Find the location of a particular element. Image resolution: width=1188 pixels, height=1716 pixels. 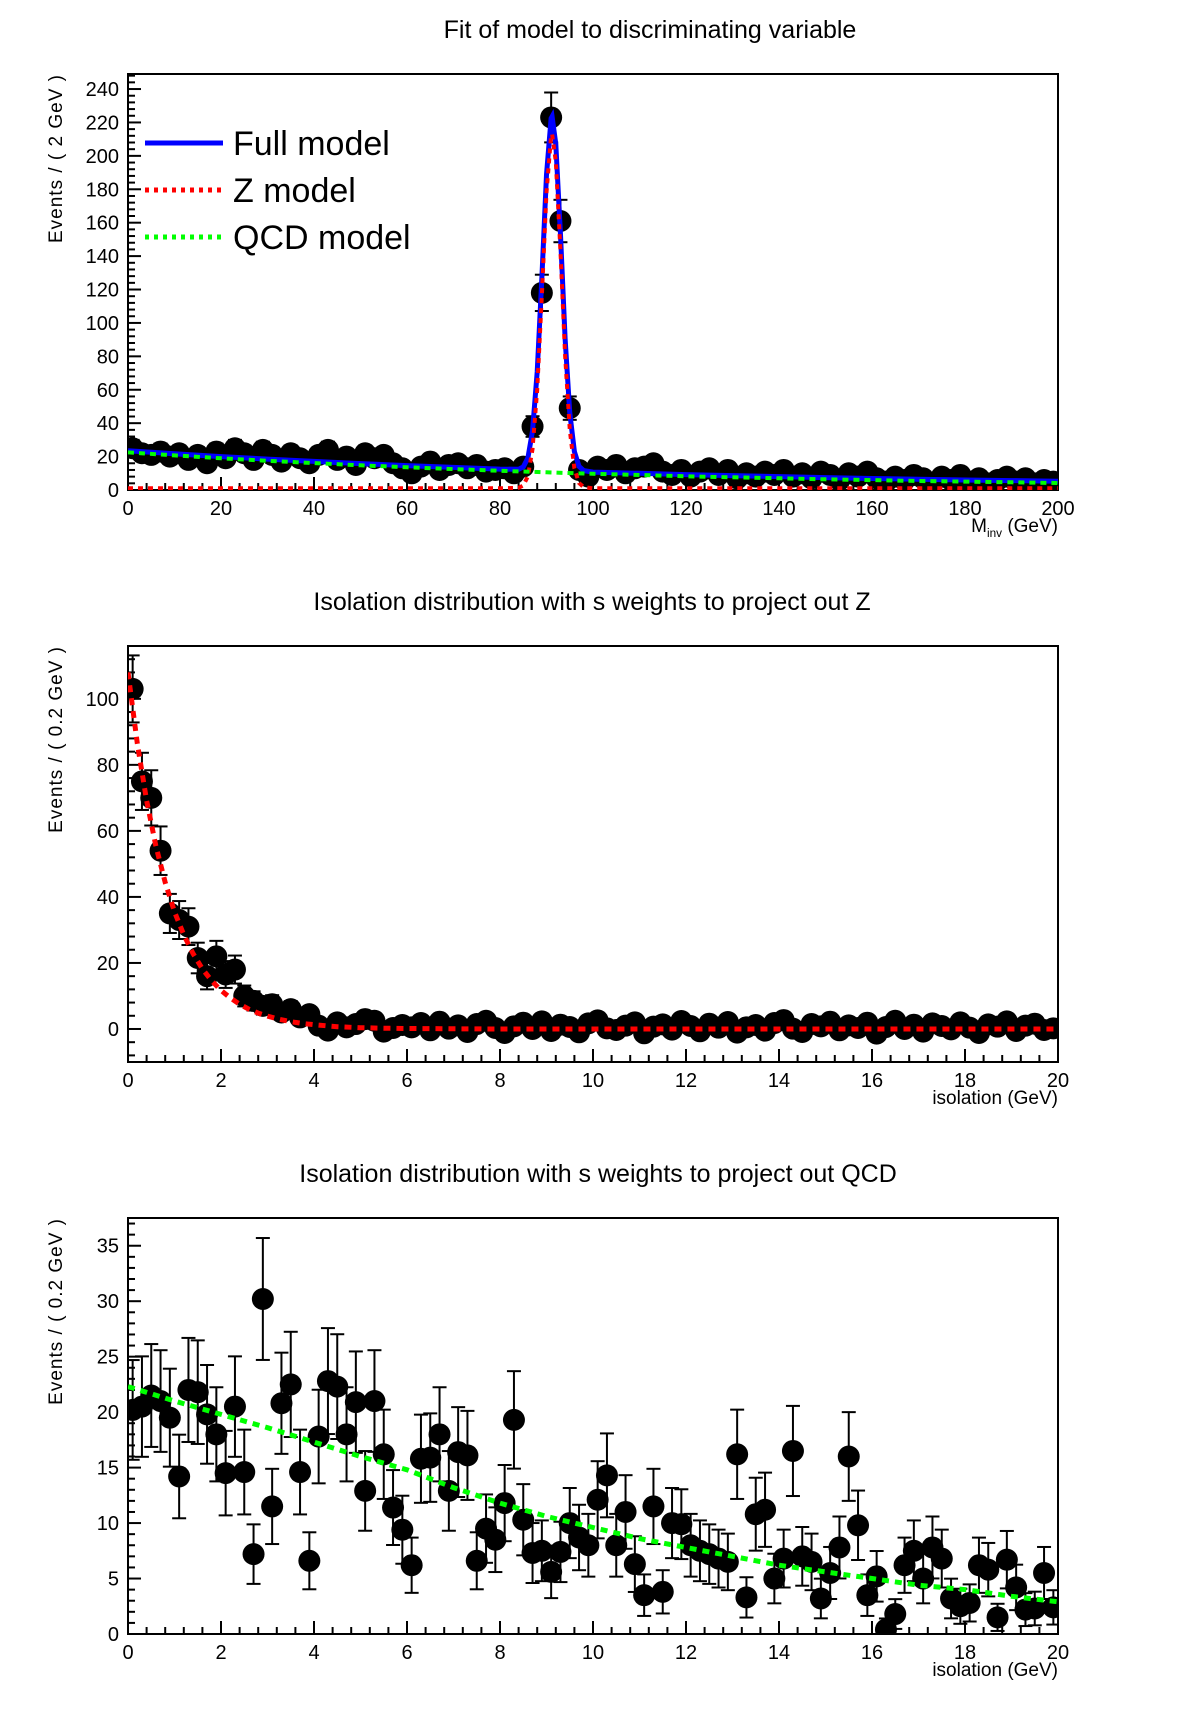

x-tick-label: 2 is located at coordinates (220, 1653).